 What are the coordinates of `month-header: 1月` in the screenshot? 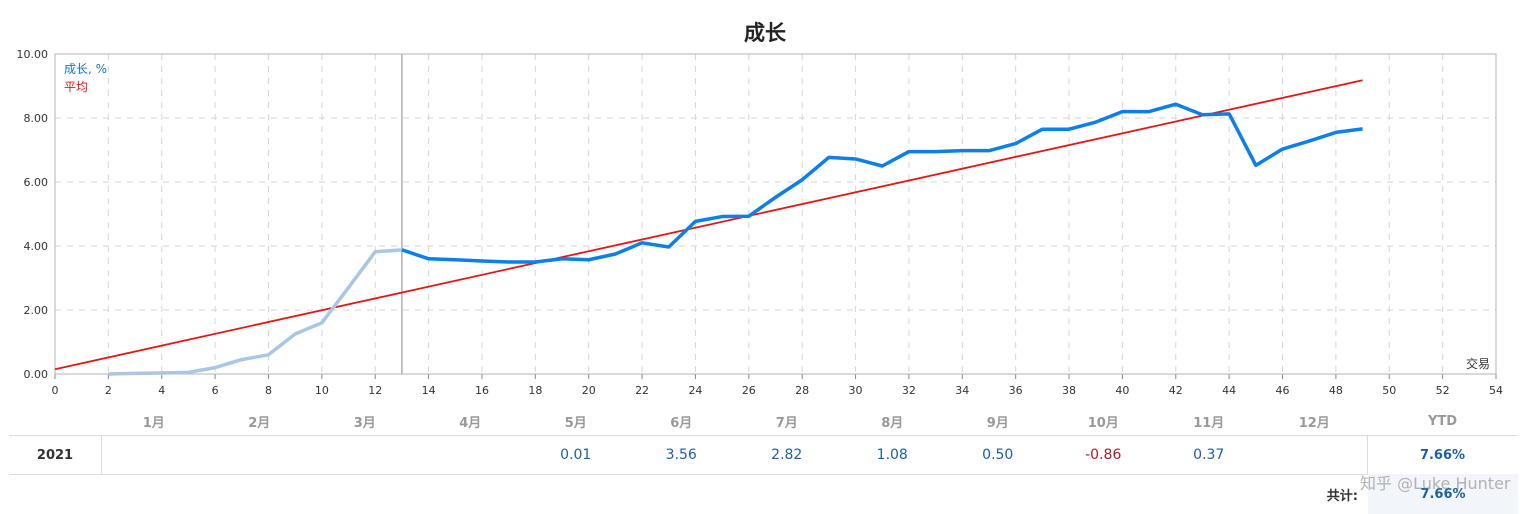 It's located at (153, 423).